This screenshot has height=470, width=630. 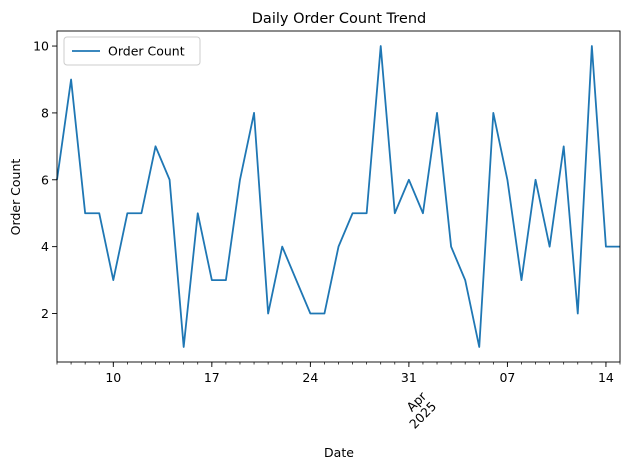 I want to click on legend-label: Order Count, so click(x=146, y=51).